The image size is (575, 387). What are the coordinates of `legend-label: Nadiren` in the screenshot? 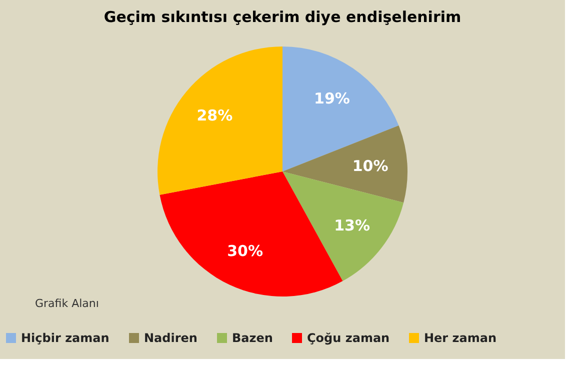 It's located at (171, 338).